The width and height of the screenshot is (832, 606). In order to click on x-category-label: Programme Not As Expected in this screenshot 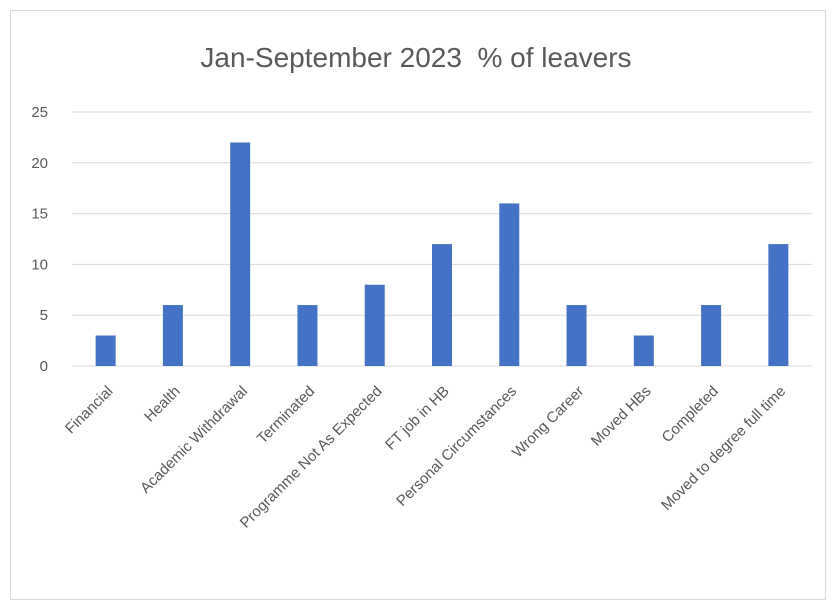, I will do `click(311, 457)`.